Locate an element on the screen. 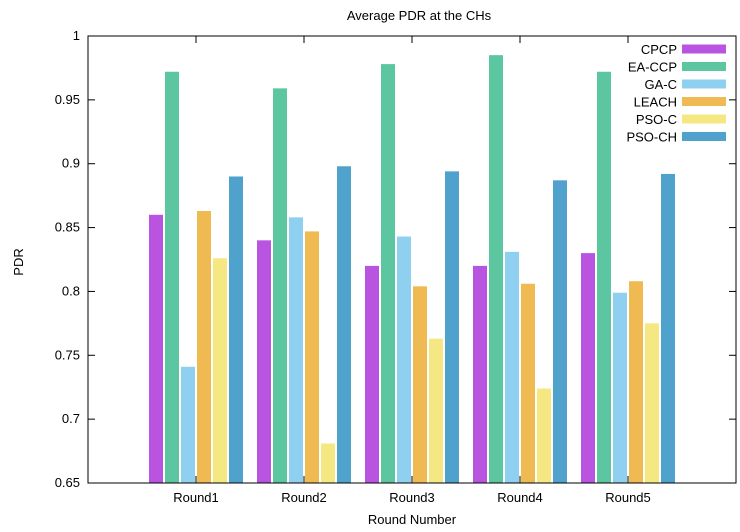  bar-pso-c-round3 is located at coordinates (436, 410).